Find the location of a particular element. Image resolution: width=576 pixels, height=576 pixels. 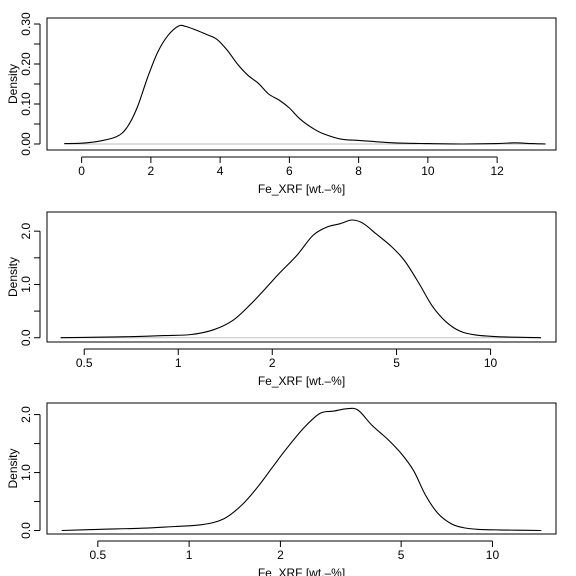

x-tick-label: 0 is located at coordinates (81, 171).